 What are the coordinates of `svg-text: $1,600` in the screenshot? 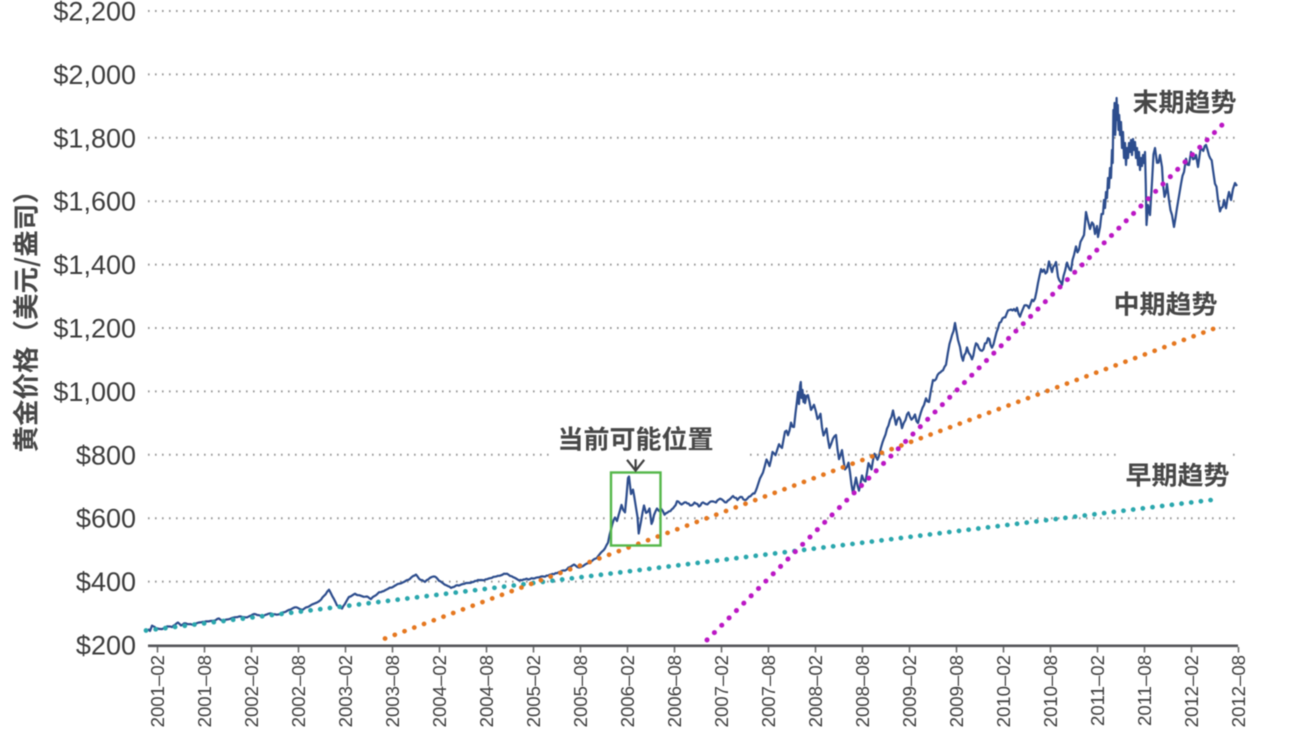 It's located at (94, 202).